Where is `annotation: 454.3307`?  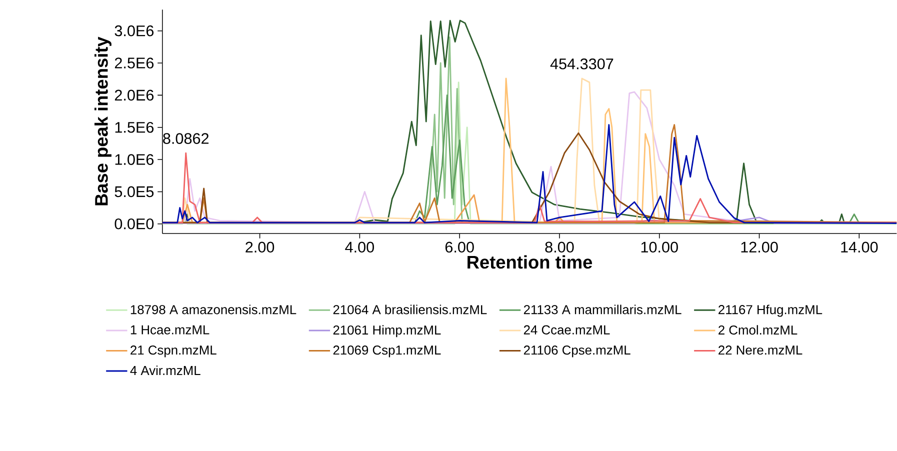 annotation: 454.3307 is located at coordinates (582, 64).